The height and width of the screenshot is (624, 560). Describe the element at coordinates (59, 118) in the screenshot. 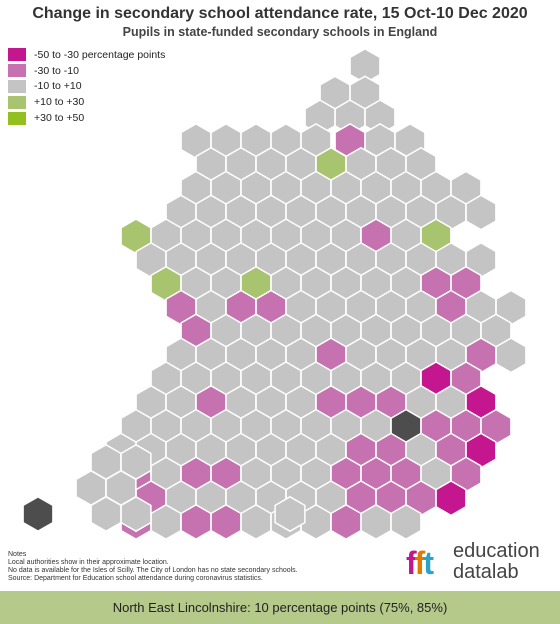

I see `legend-label: +30 to +50` at that location.